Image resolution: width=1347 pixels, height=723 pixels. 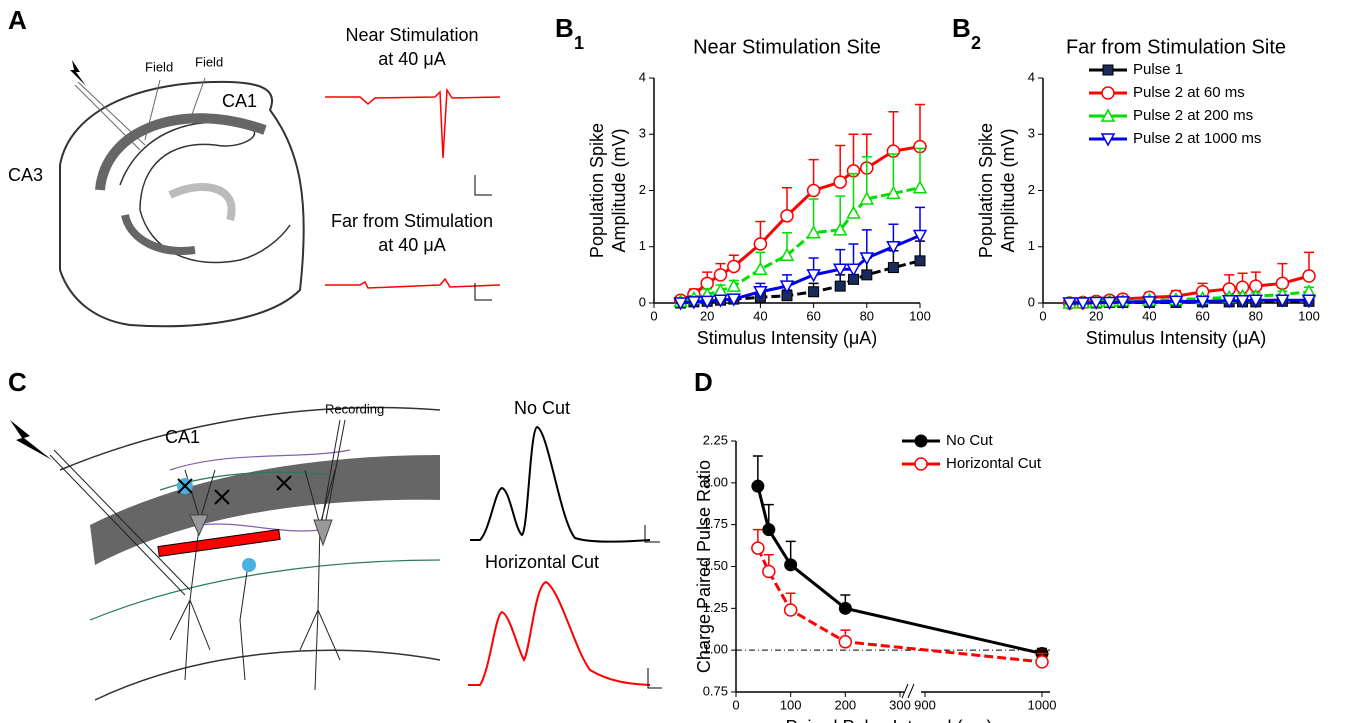 I want to click on x-tick-label: 300, so click(x=900, y=704).